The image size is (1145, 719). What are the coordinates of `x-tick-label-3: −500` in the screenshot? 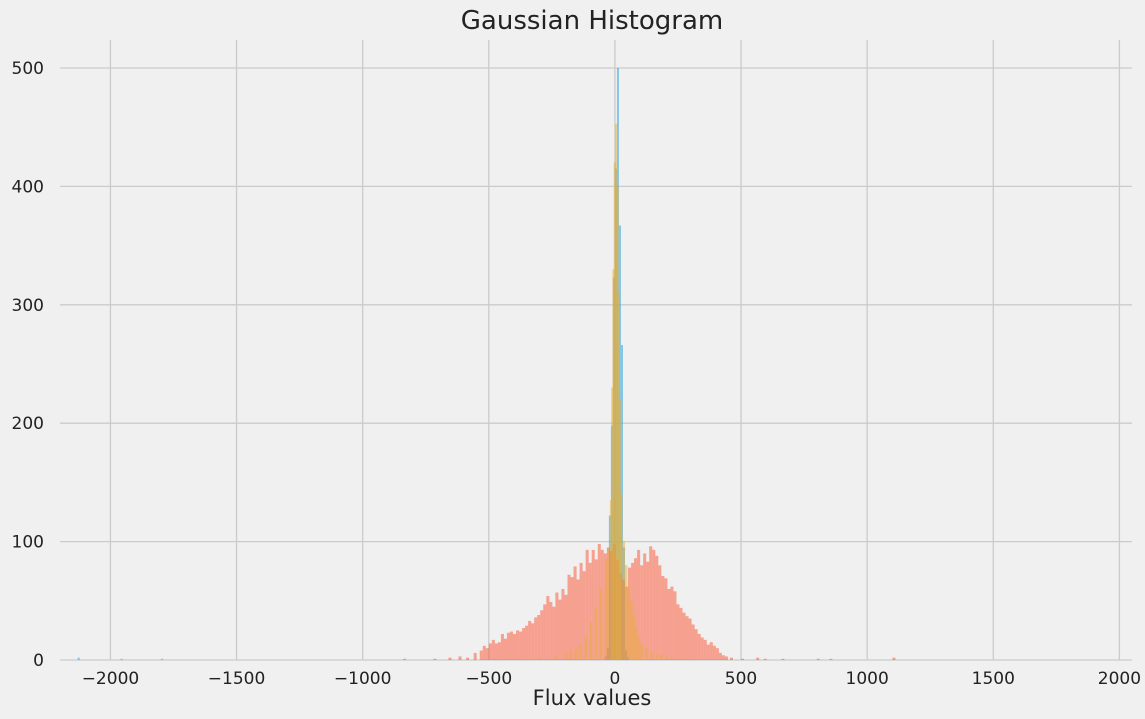 It's located at (488, 679).